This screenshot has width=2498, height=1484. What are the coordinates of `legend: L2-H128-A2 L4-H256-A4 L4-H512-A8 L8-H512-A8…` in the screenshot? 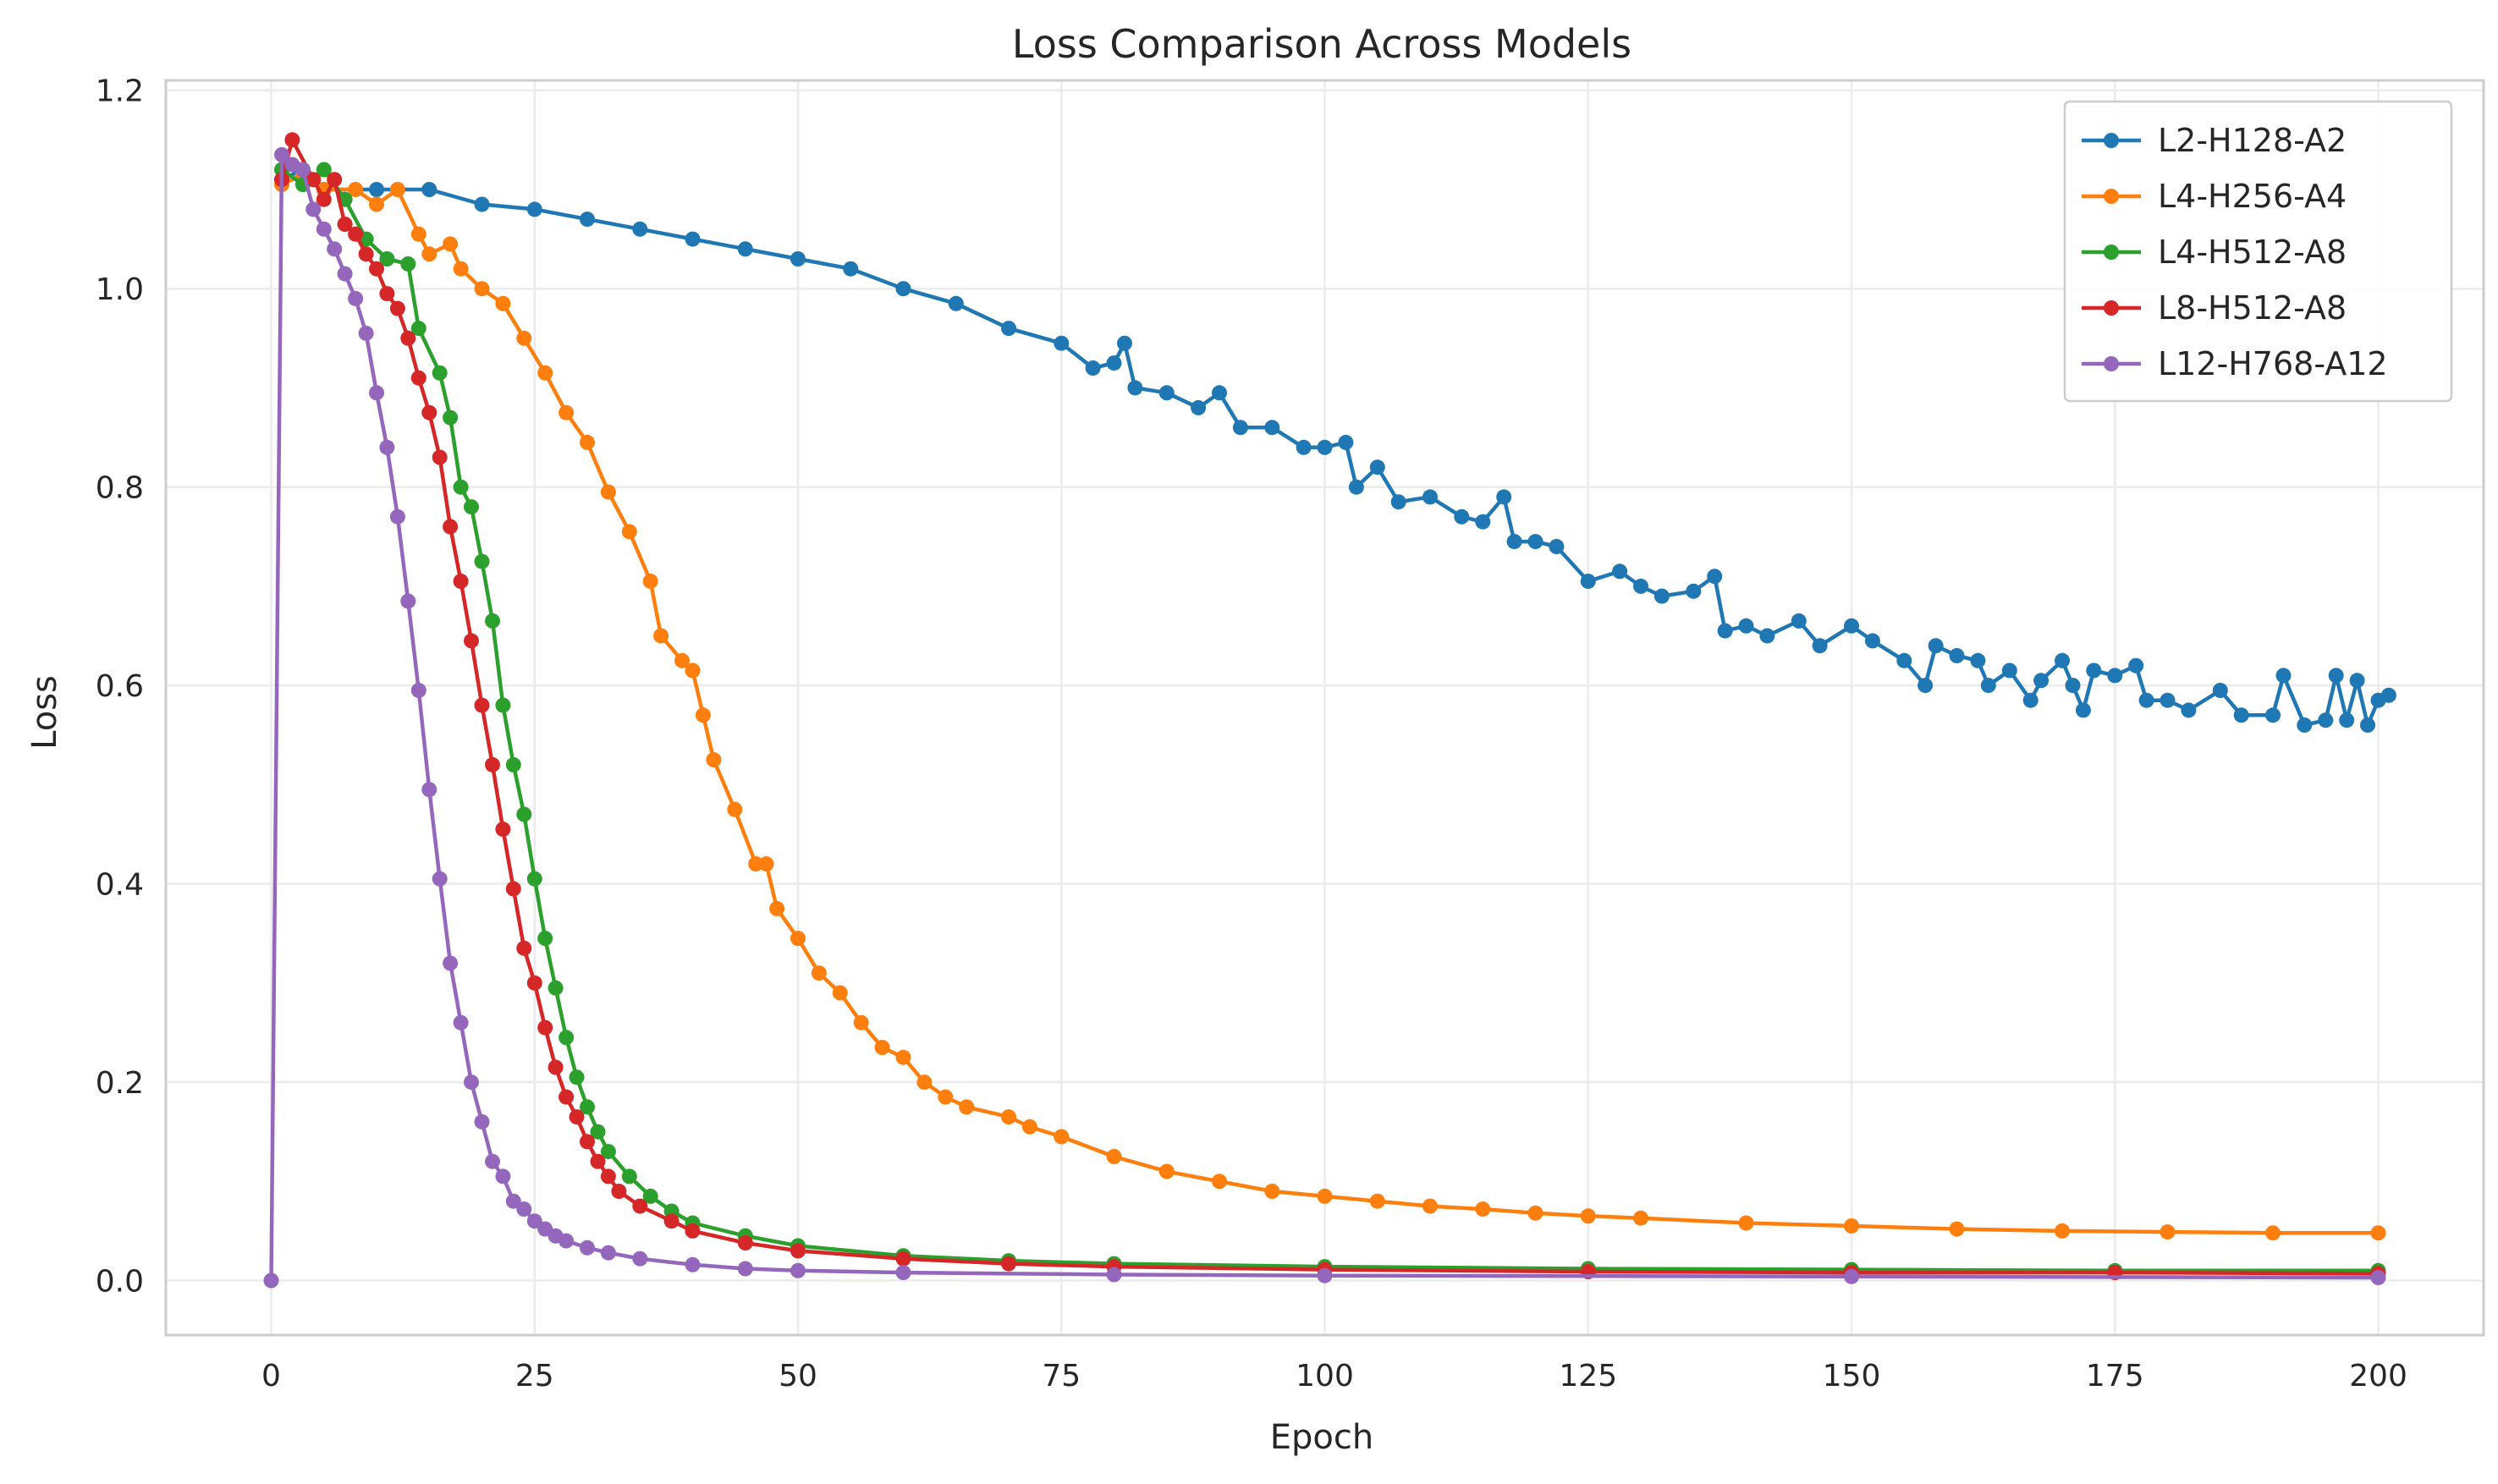 It's located at (2258, 252).